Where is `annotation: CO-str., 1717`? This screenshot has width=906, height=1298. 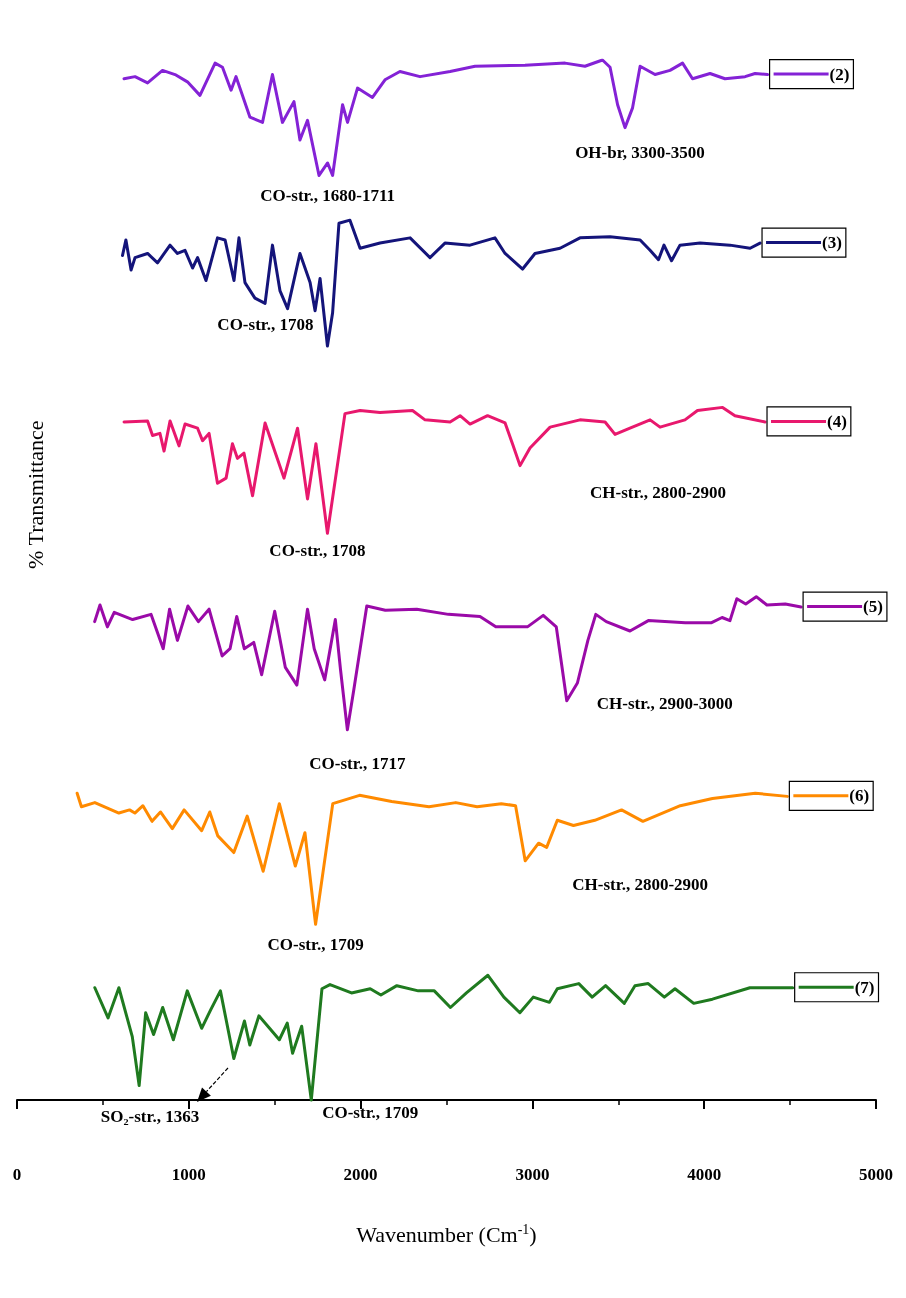
annotation: CO-str., 1717 is located at coordinates (357, 764).